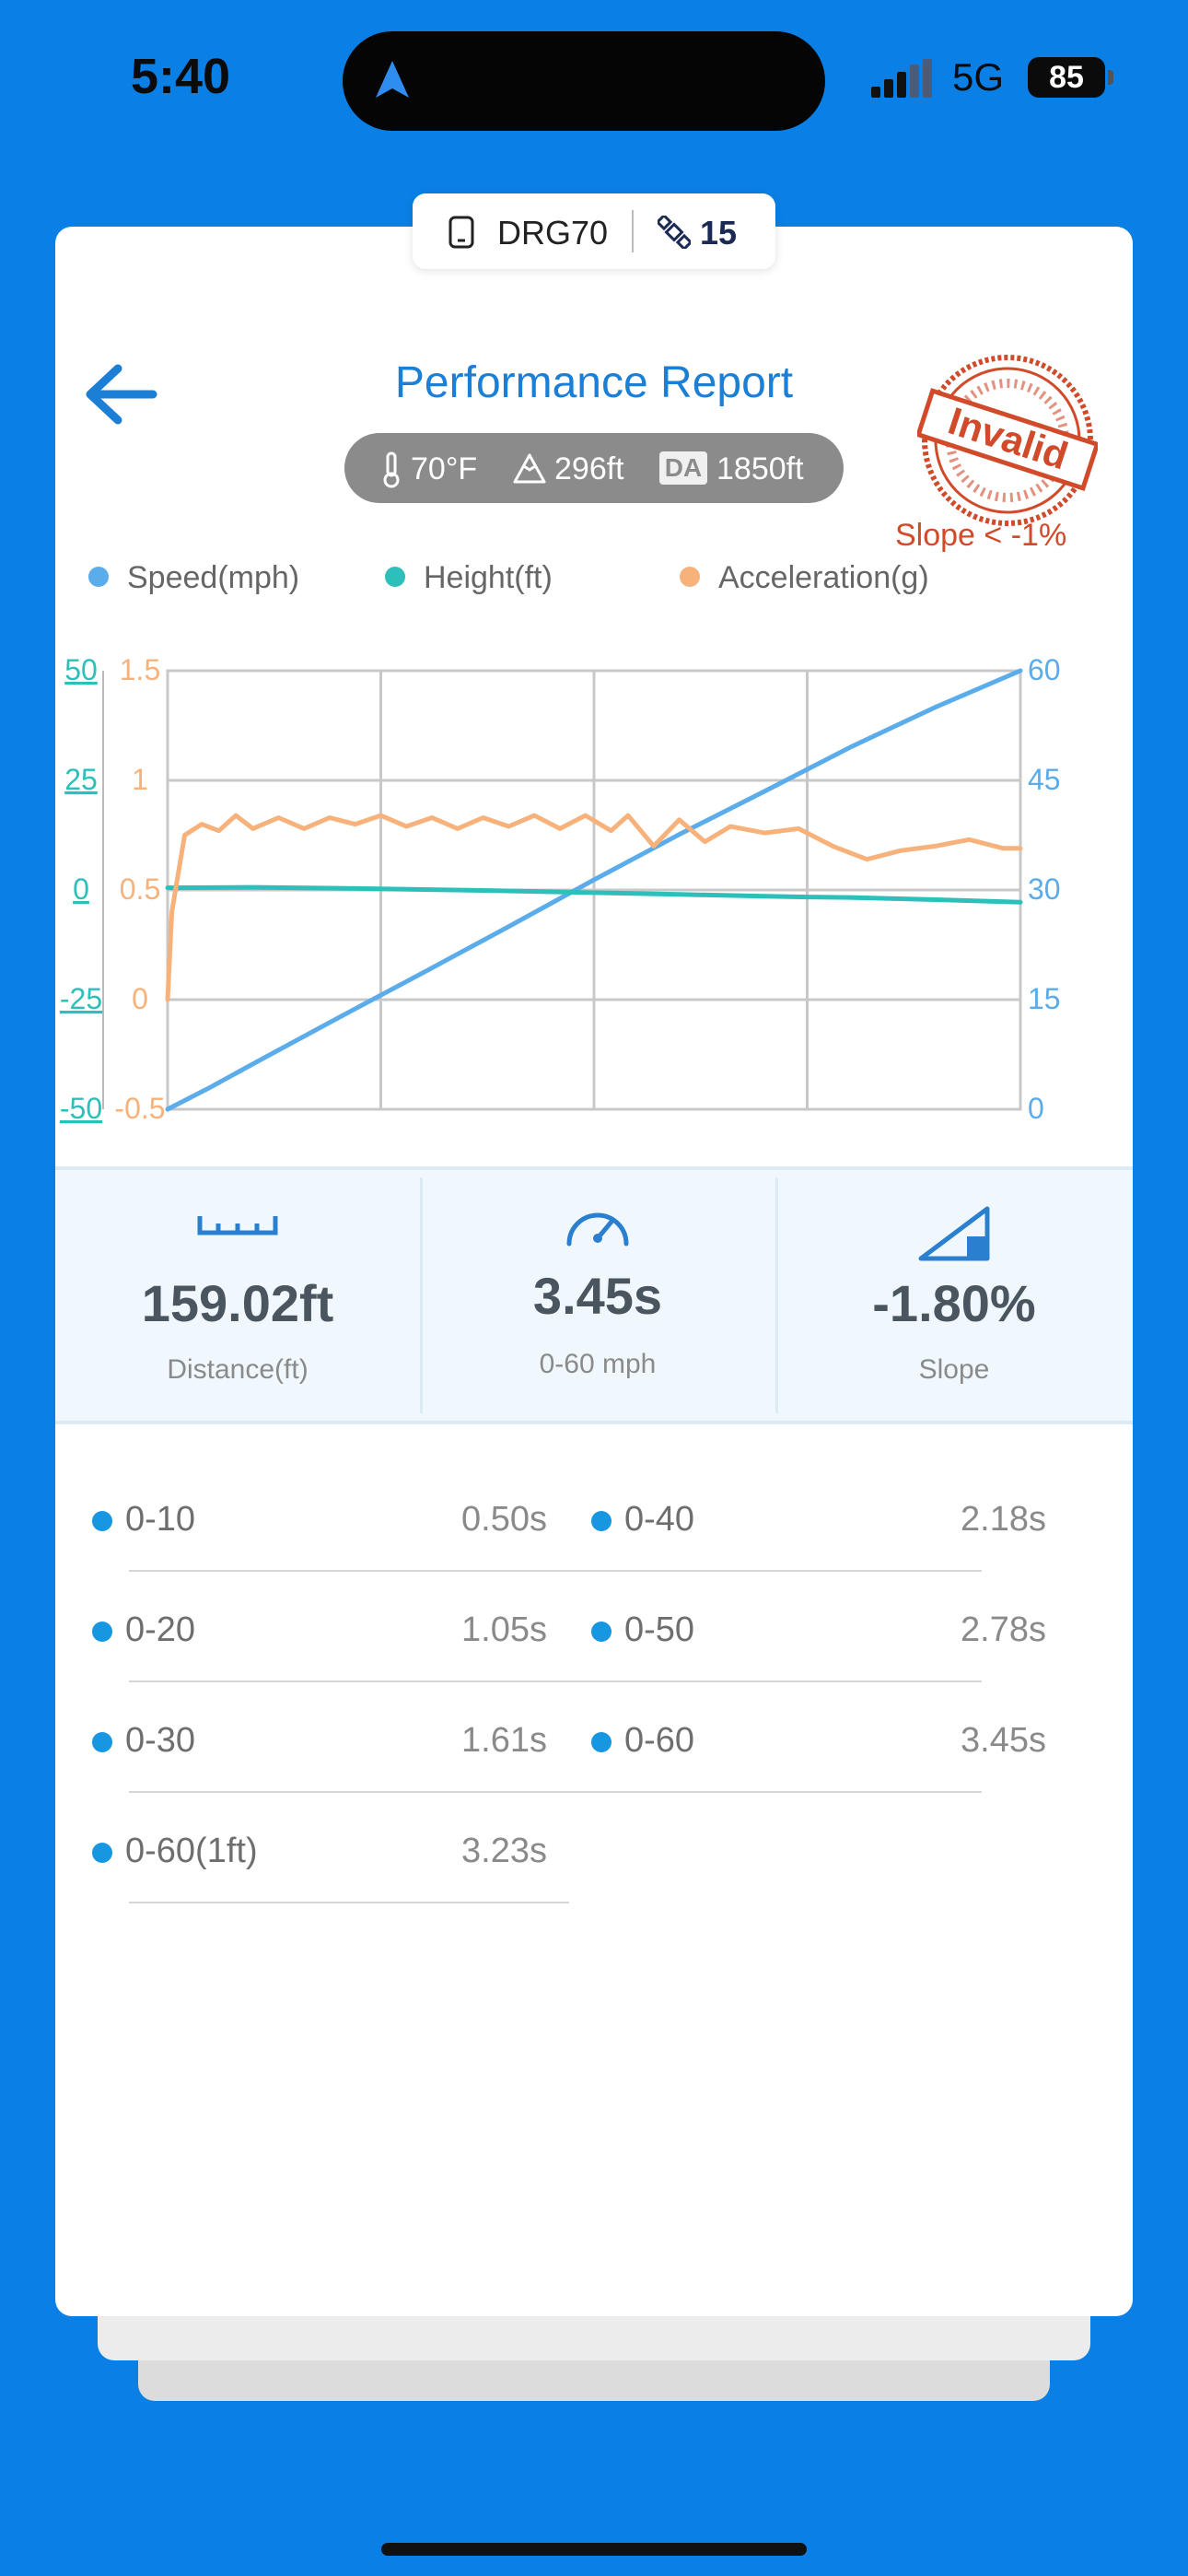 The width and height of the screenshot is (1188, 2576). I want to click on split-item: 0-50 2.78s, so click(818, 1632).